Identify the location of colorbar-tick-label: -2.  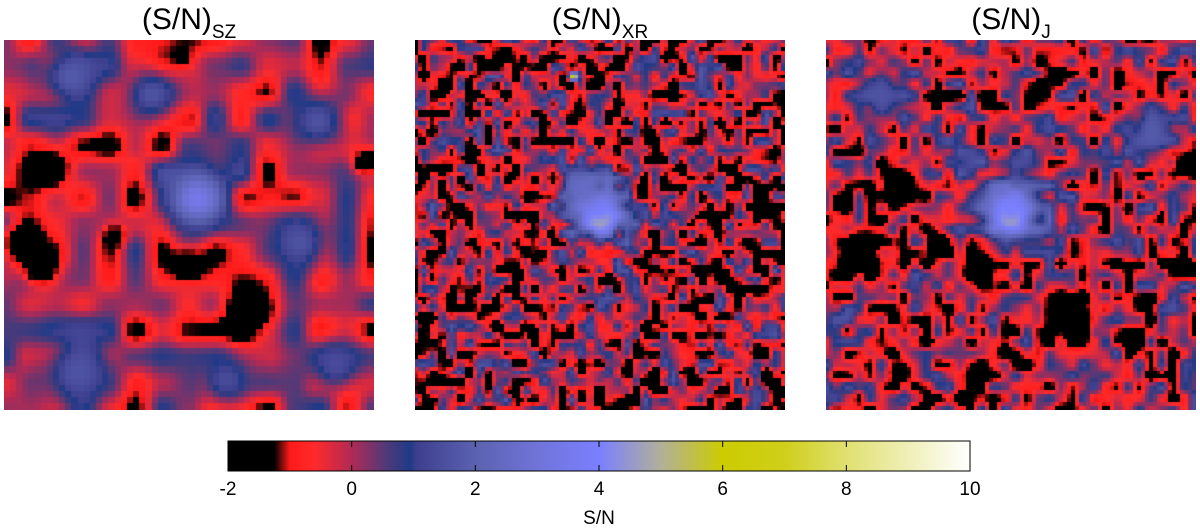
(228, 489).